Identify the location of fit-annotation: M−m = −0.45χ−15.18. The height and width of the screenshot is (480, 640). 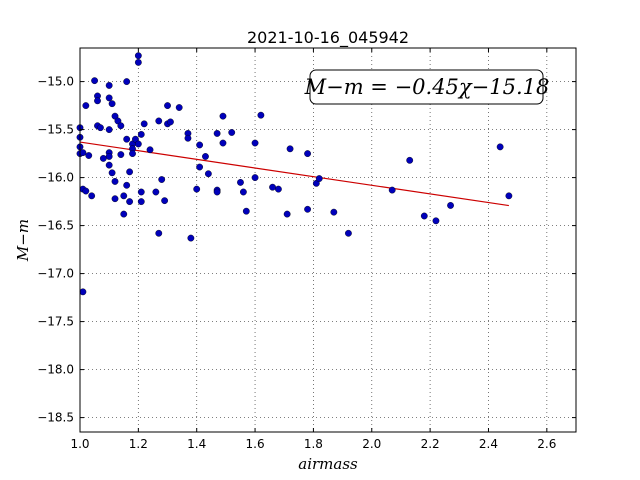
(427, 87).